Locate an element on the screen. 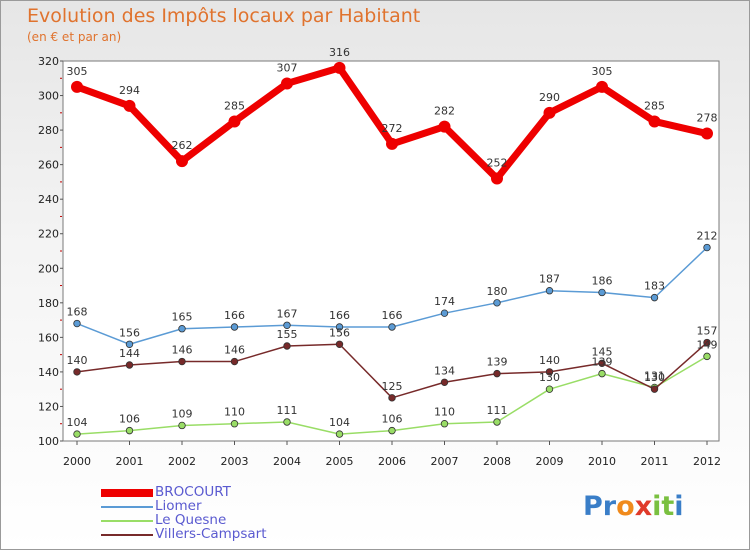  logo-letter: t is located at coordinates (668, 506).